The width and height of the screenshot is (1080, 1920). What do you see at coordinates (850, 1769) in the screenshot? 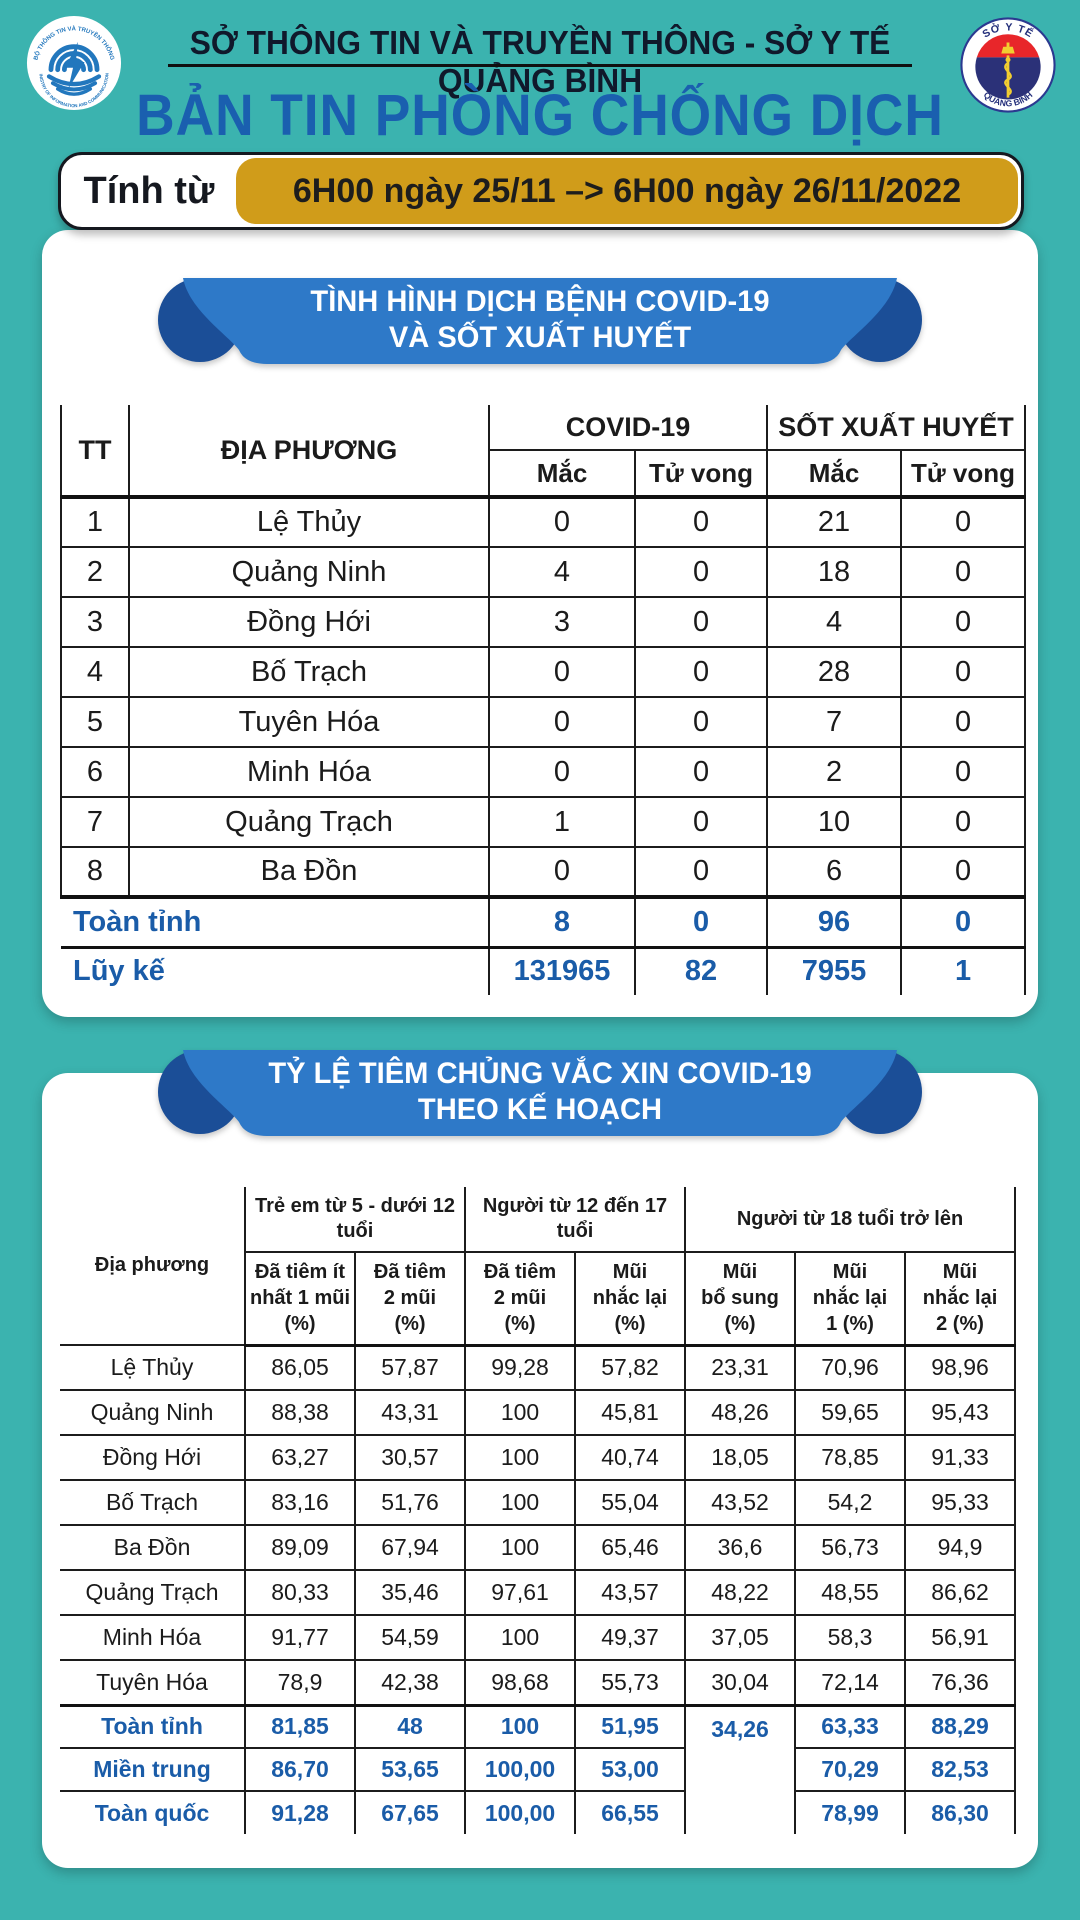
I see `cell: 70,29` at bounding box center [850, 1769].